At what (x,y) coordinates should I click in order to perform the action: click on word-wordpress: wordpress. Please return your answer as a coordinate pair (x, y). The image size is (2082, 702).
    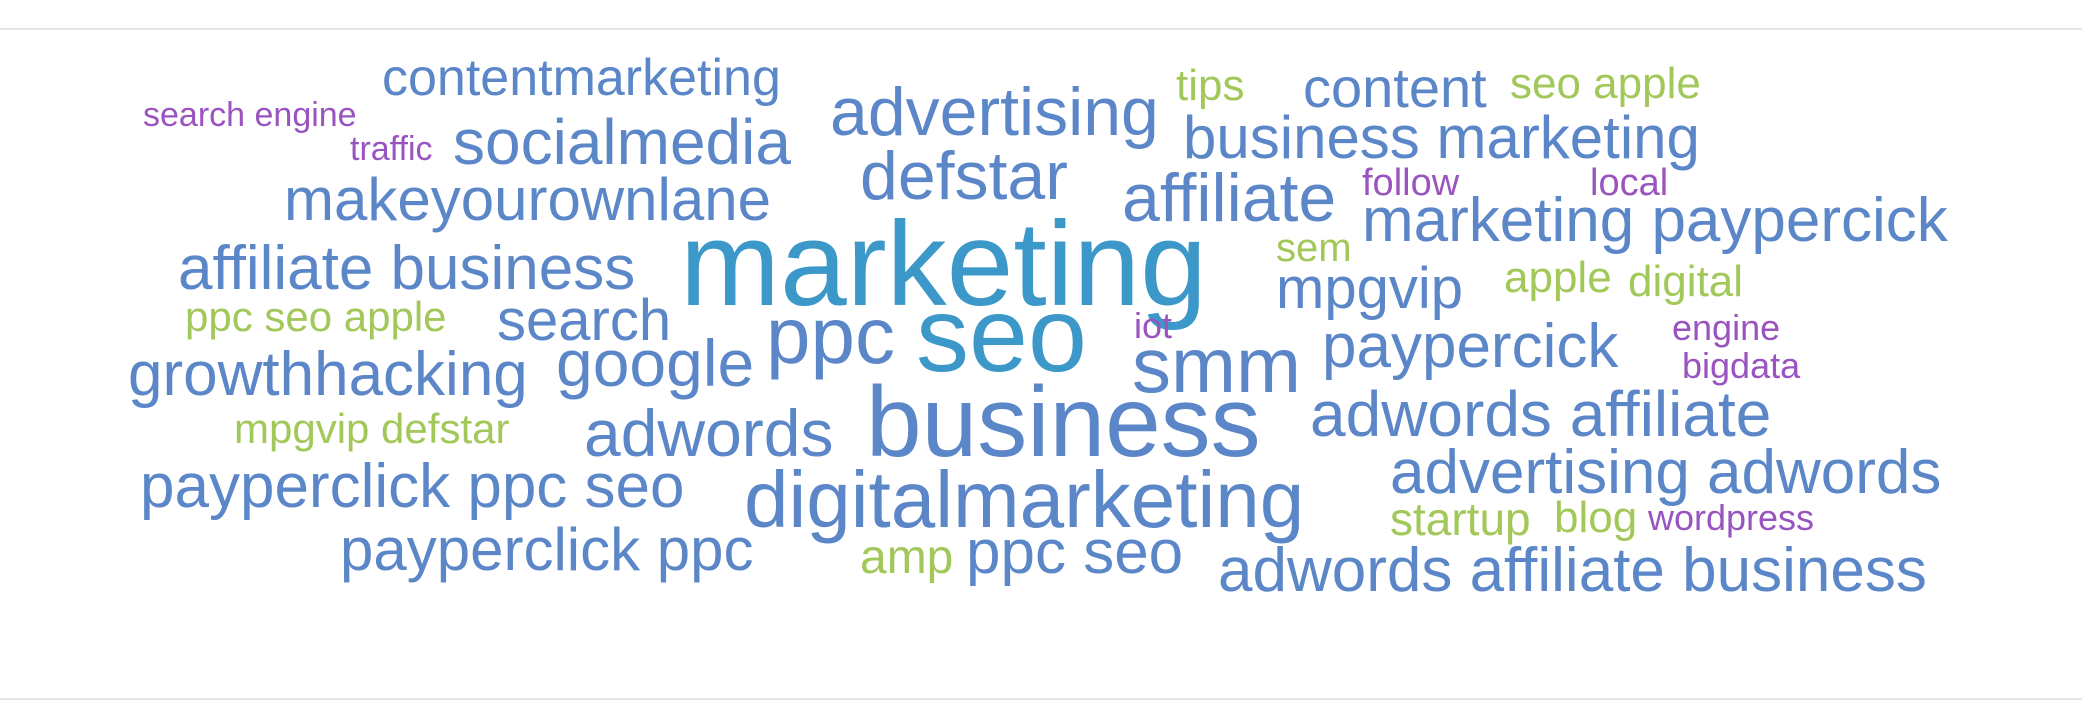
    Looking at the image, I should click on (1731, 517).